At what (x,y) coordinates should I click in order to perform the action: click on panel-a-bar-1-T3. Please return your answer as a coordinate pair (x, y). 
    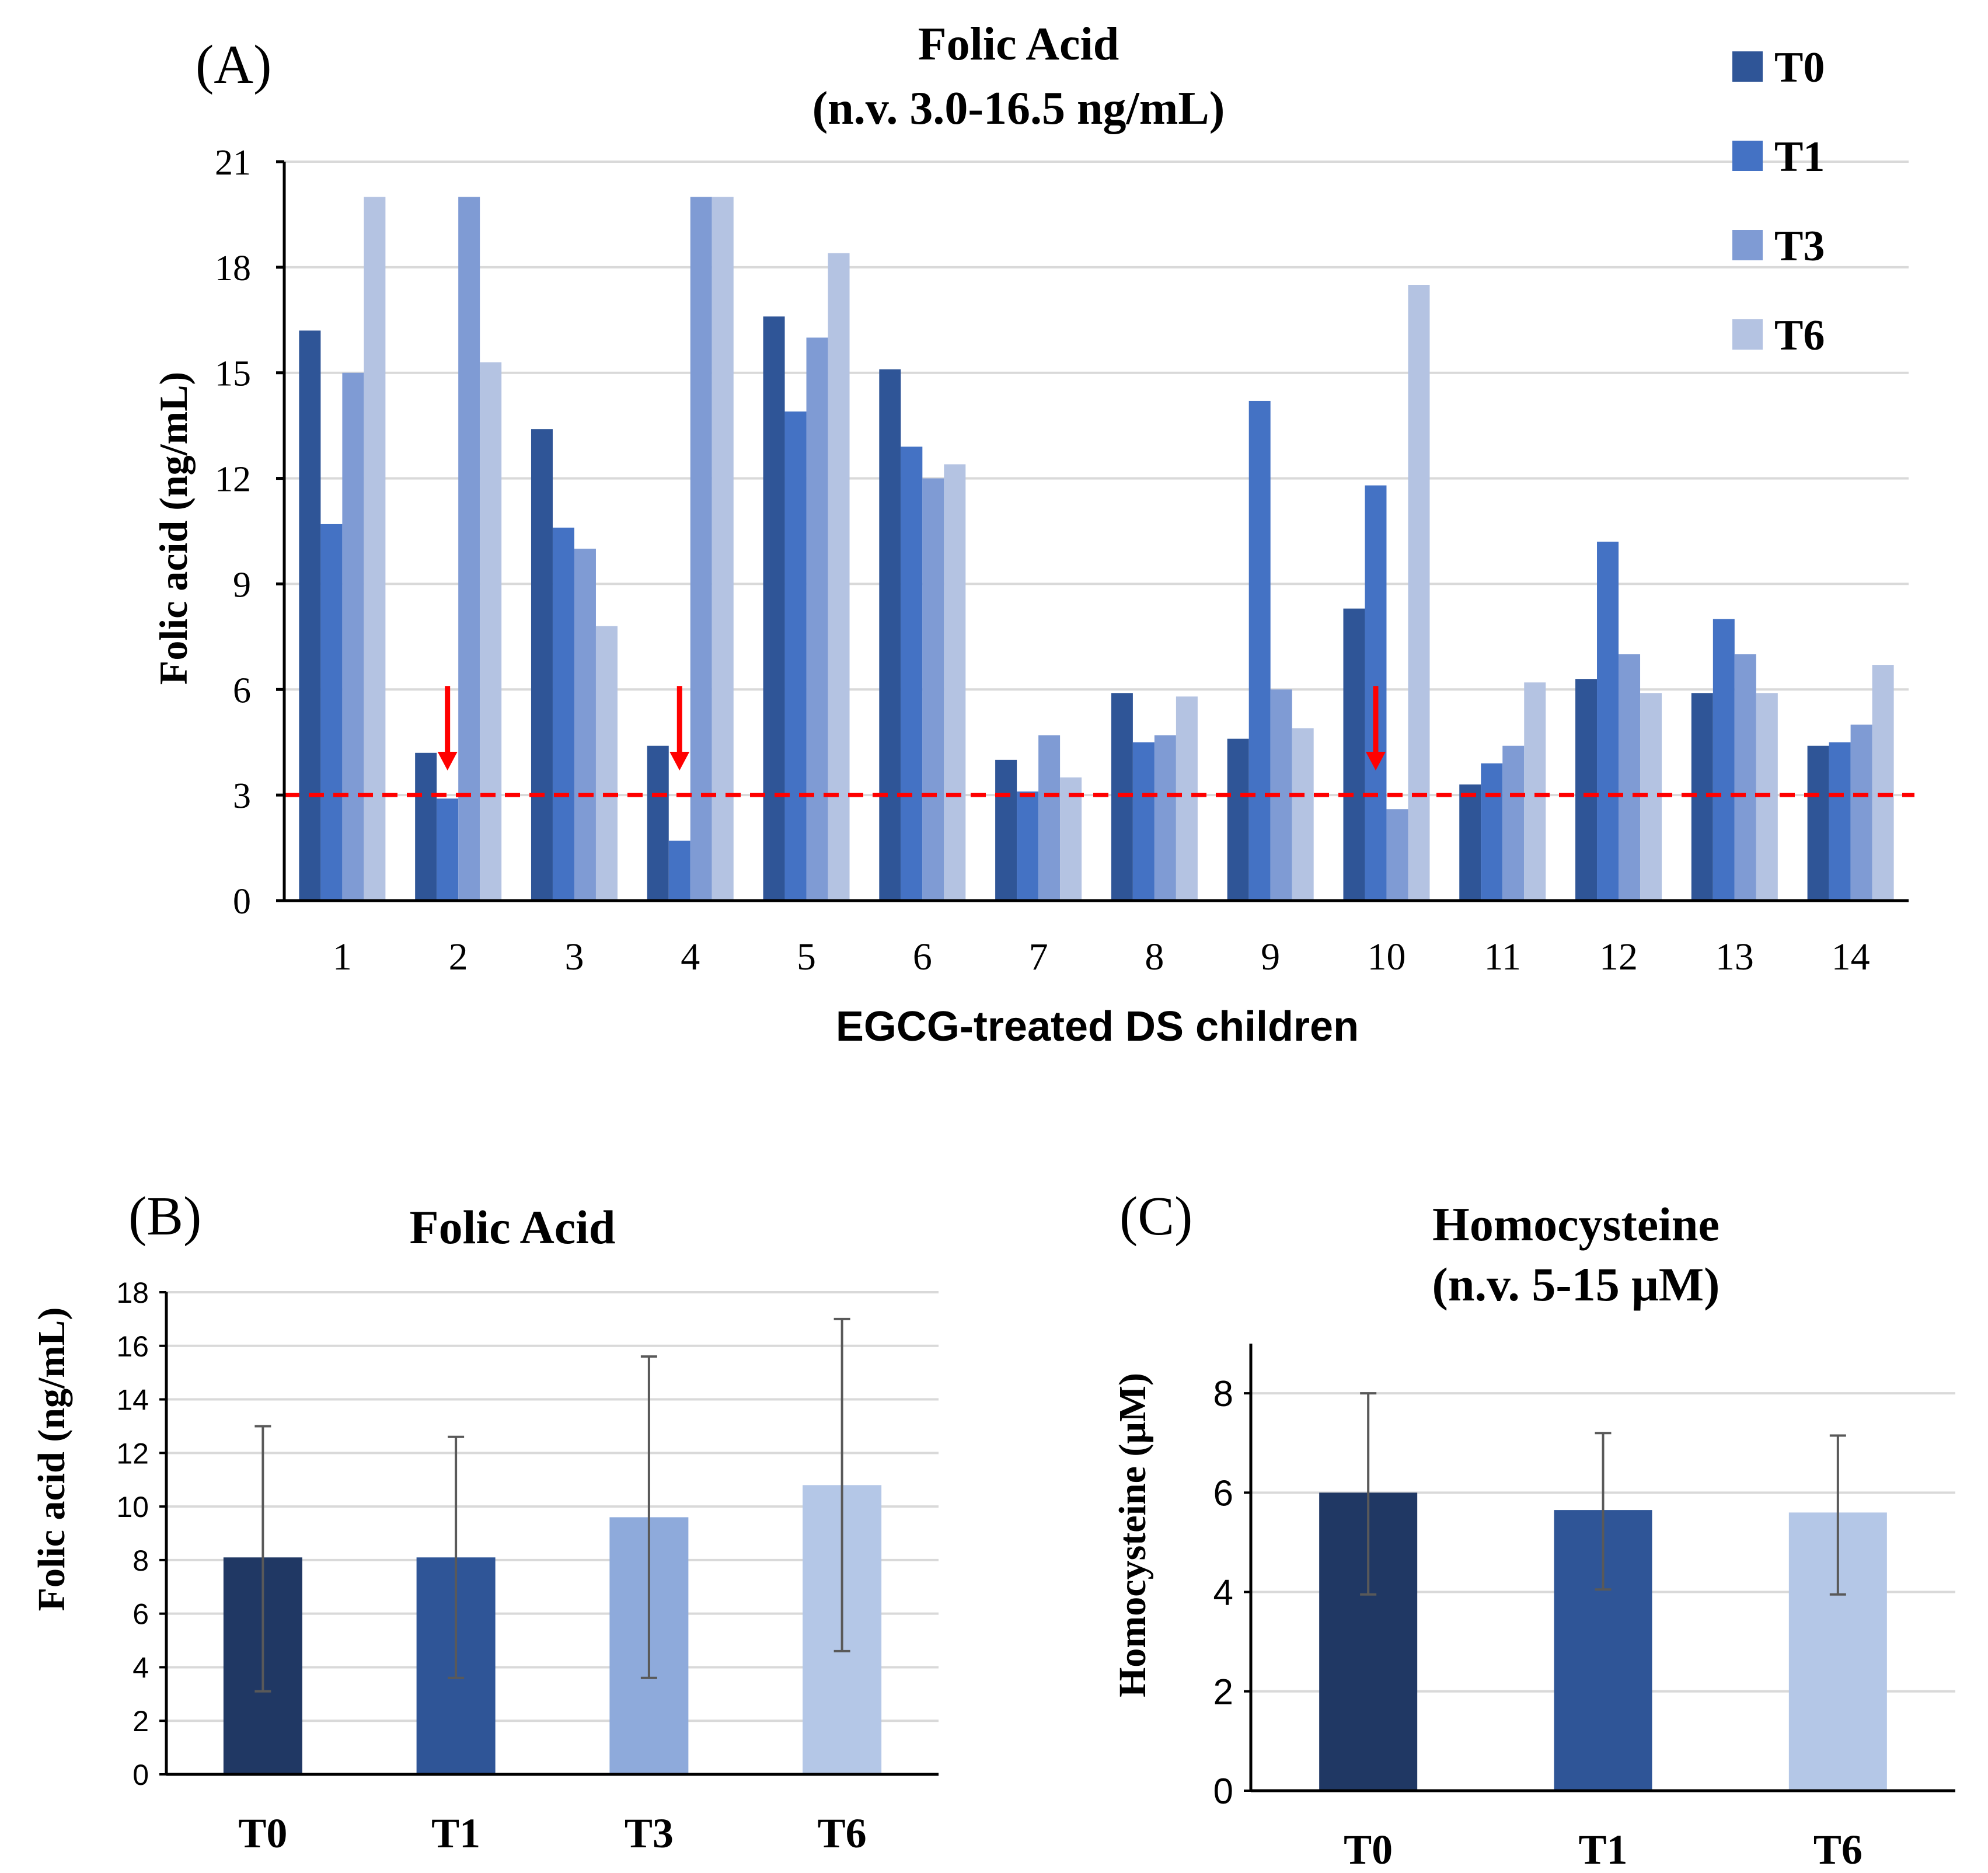
    Looking at the image, I should click on (353, 636).